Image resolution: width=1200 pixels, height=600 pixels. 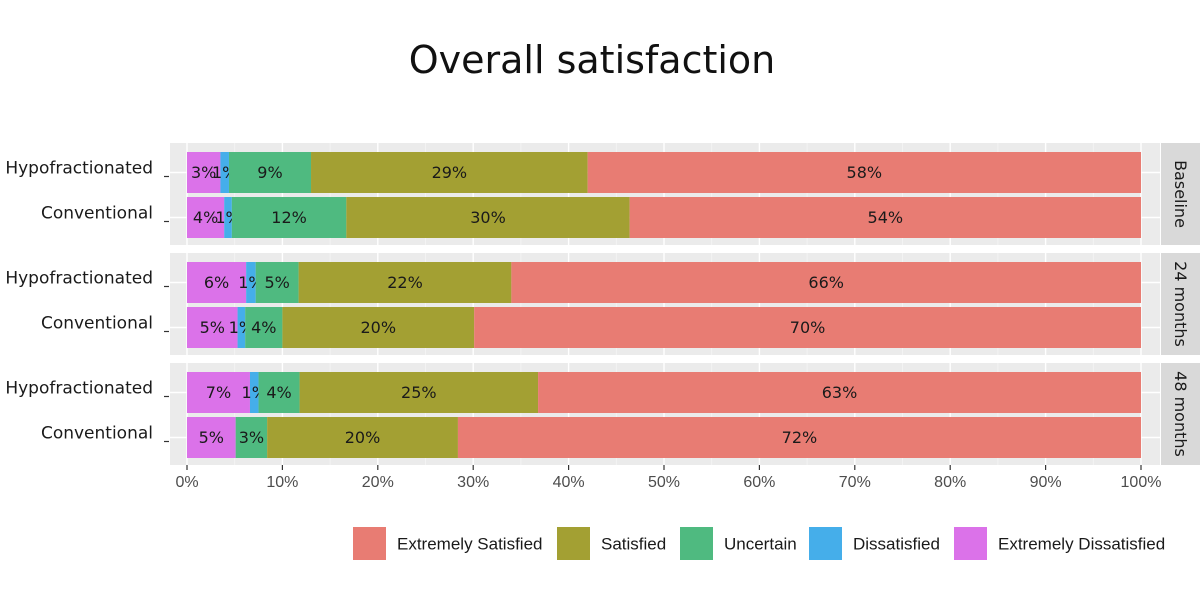 I want to click on legend-swatch-uncertain, so click(x=696, y=543).